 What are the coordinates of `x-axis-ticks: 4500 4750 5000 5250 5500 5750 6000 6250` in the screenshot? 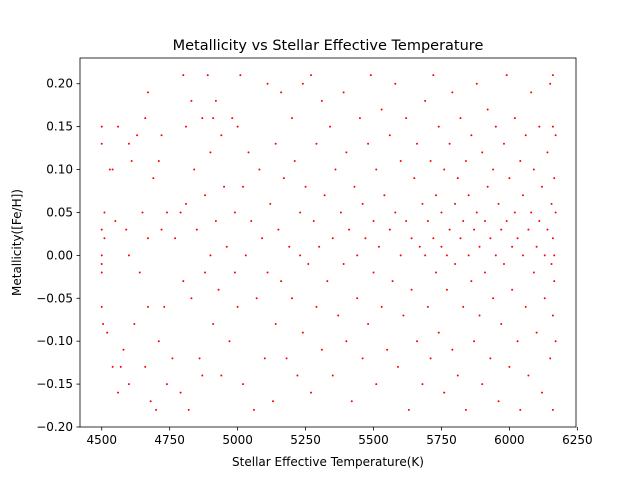 It's located at (339, 437).